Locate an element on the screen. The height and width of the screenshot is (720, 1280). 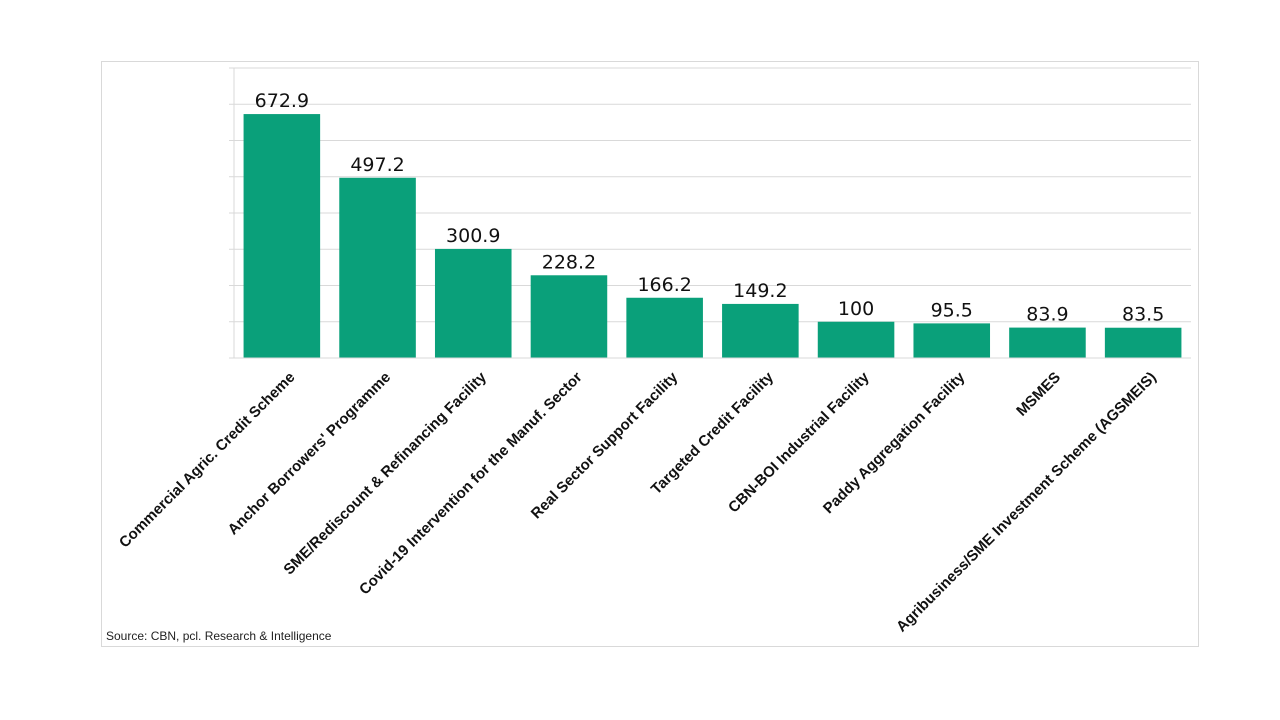
x-tick-label: SME/Rediscount & Refinancing Facility is located at coordinates (385, 473).